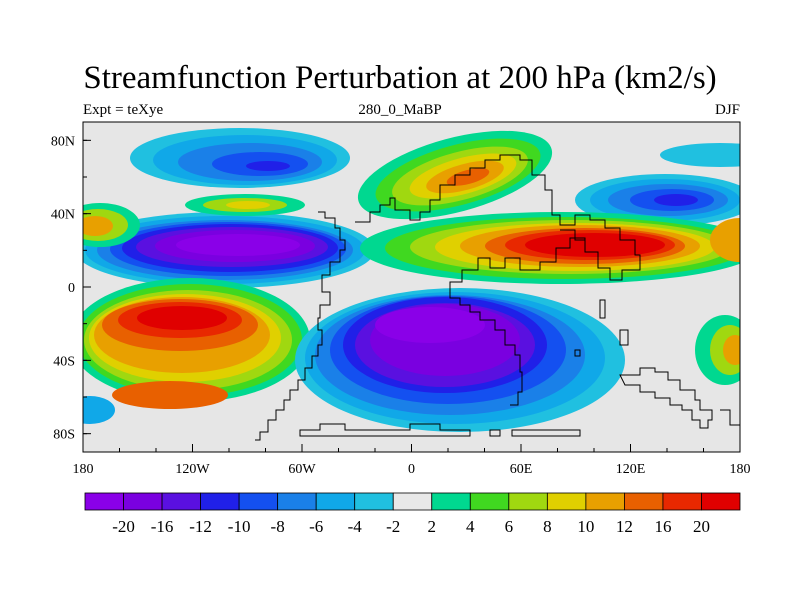 The width and height of the screenshot is (800, 600). What do you see at coordinates (666, 398) in the screenshot?
I see `australia-coastline` at bounding box center [666, 398].